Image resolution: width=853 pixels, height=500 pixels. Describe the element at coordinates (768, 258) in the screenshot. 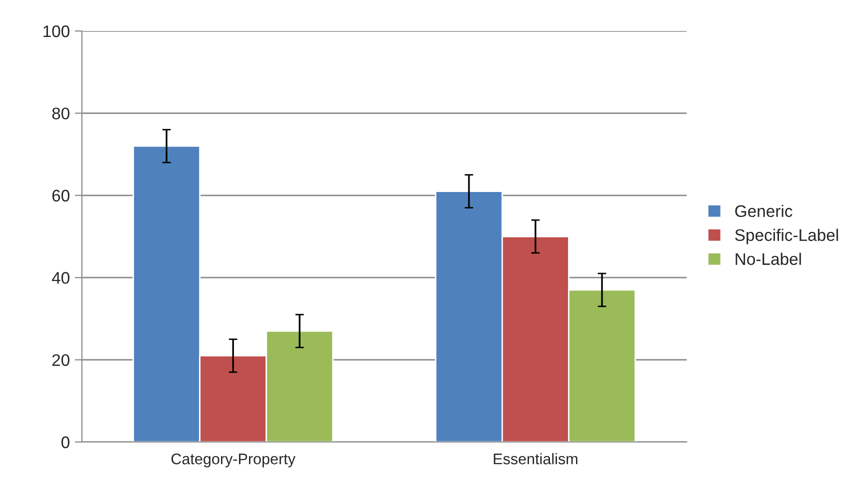

I see `legend-label: No-Label` at that location.